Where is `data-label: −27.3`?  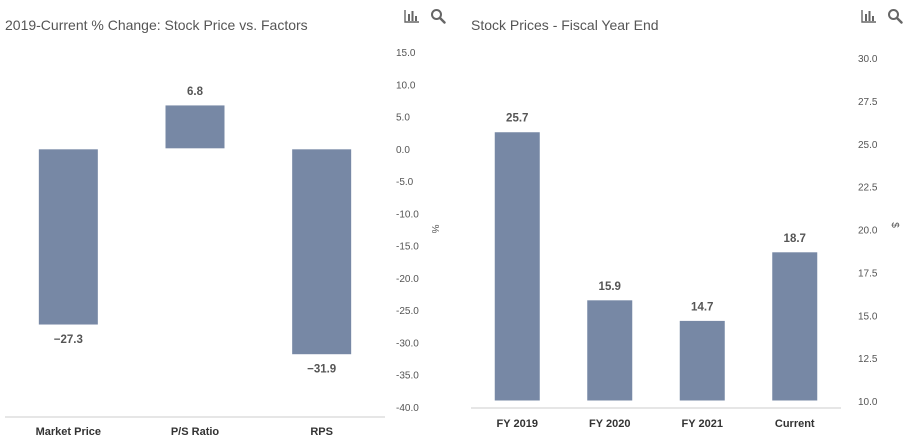
data-label: −27.3 is located at coordinates (68, 340).